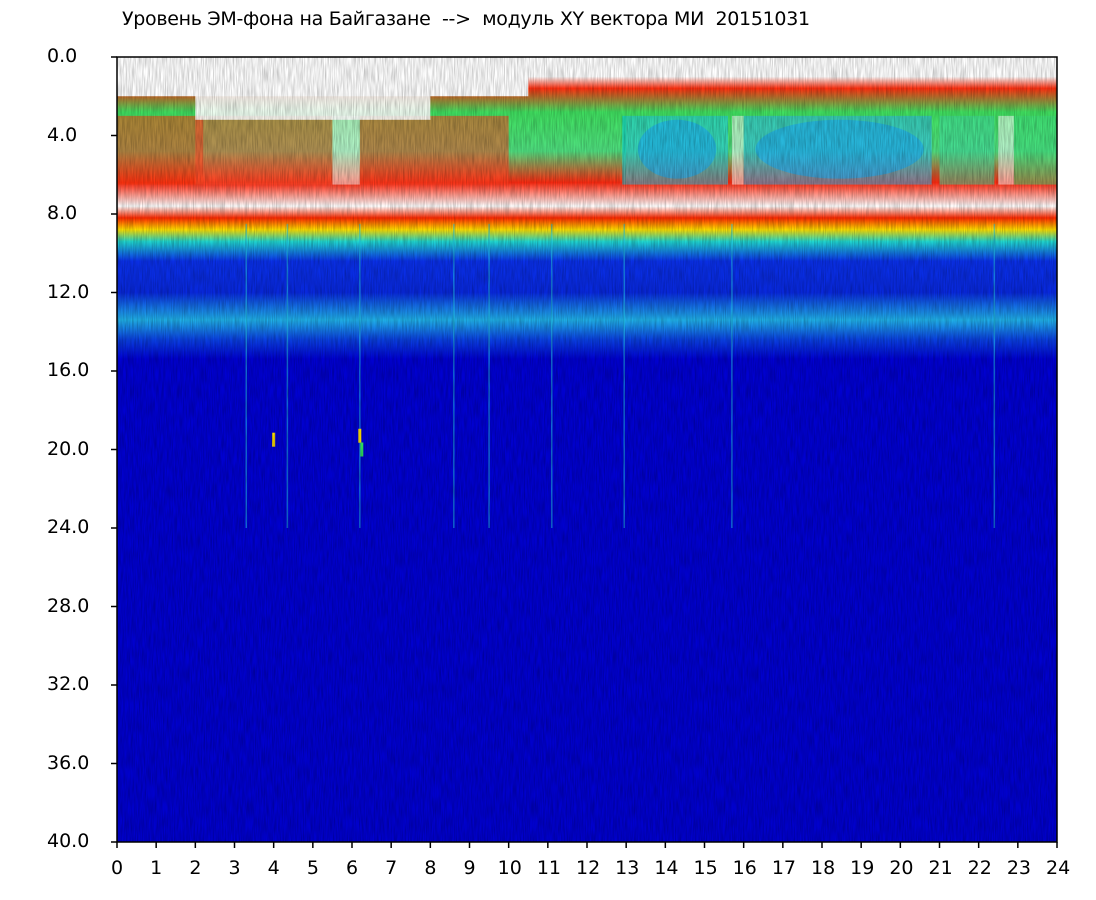 The image size is (1096, 900). What do you see at coordinates (627, 868) in the screenshot?
I see `x-tick-label: 13` at bounding box center [627, 868].